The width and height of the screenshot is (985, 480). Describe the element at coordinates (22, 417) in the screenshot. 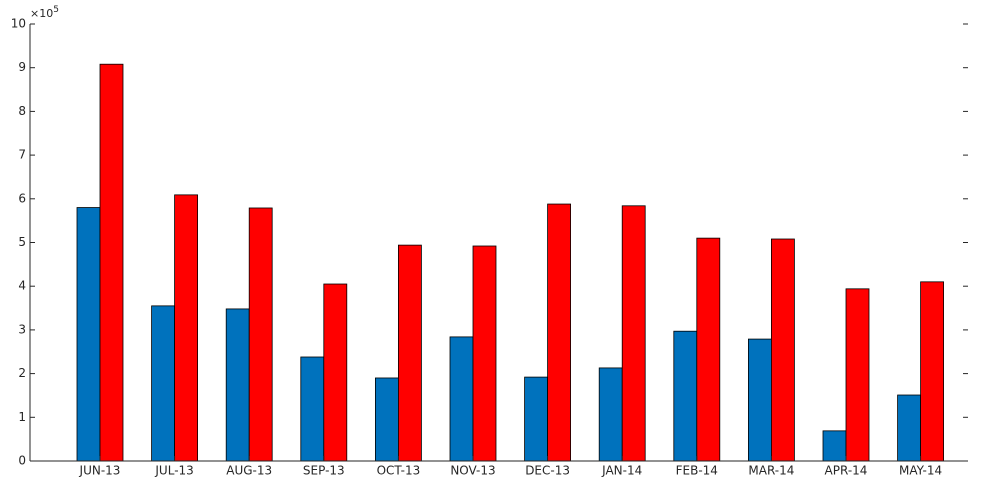

I see `y-tick-label: 1` at that location.